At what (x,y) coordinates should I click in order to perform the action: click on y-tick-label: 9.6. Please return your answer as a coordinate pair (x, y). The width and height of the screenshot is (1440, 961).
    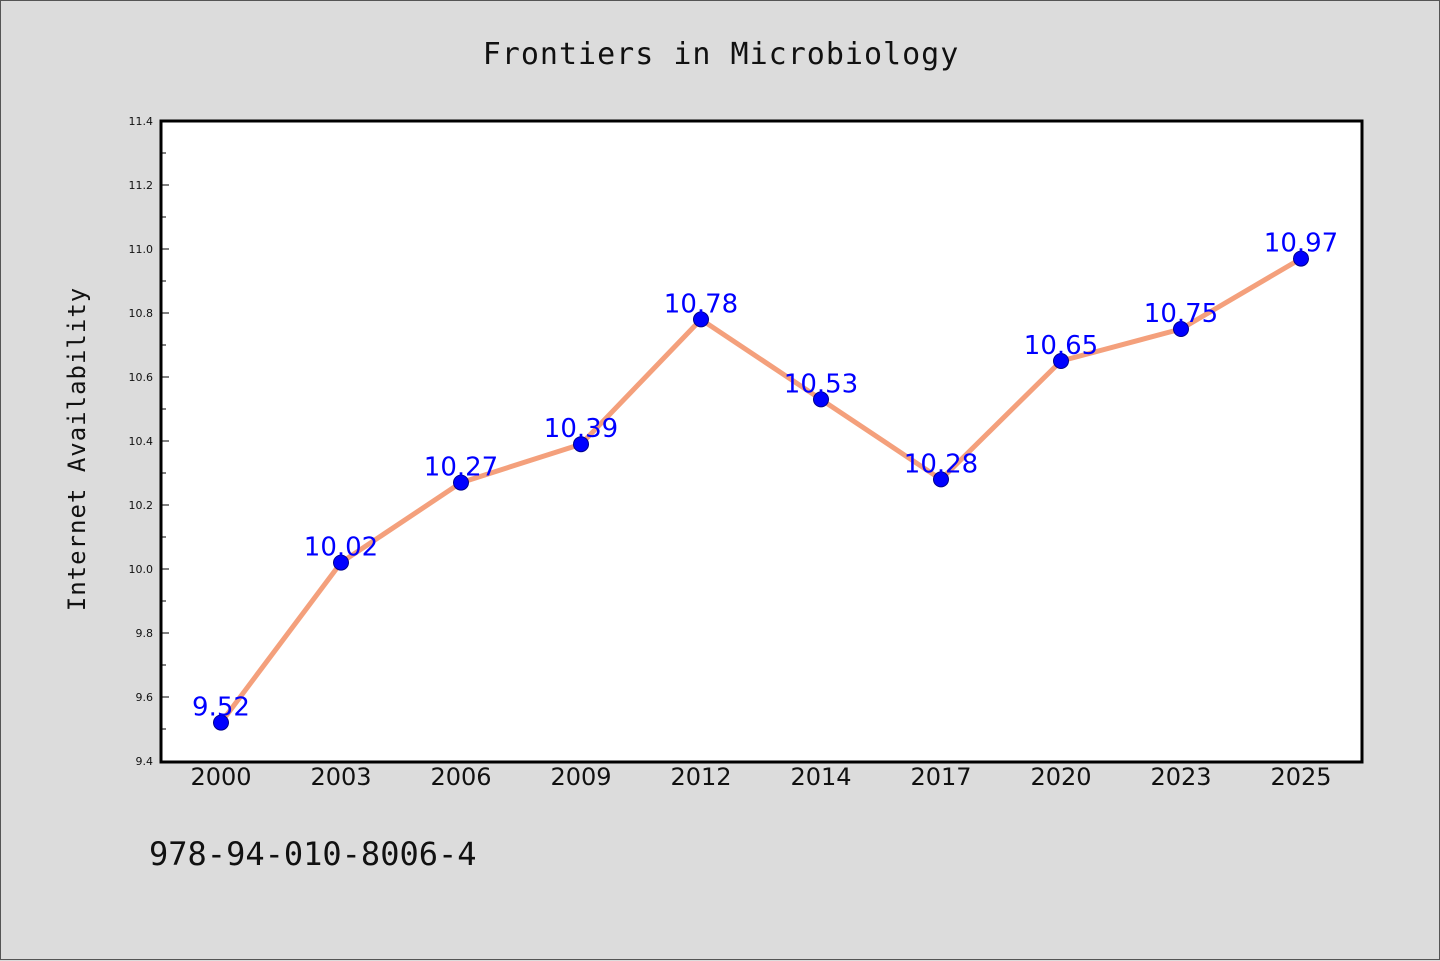
    Looking at the image, I should click on (145, 697).